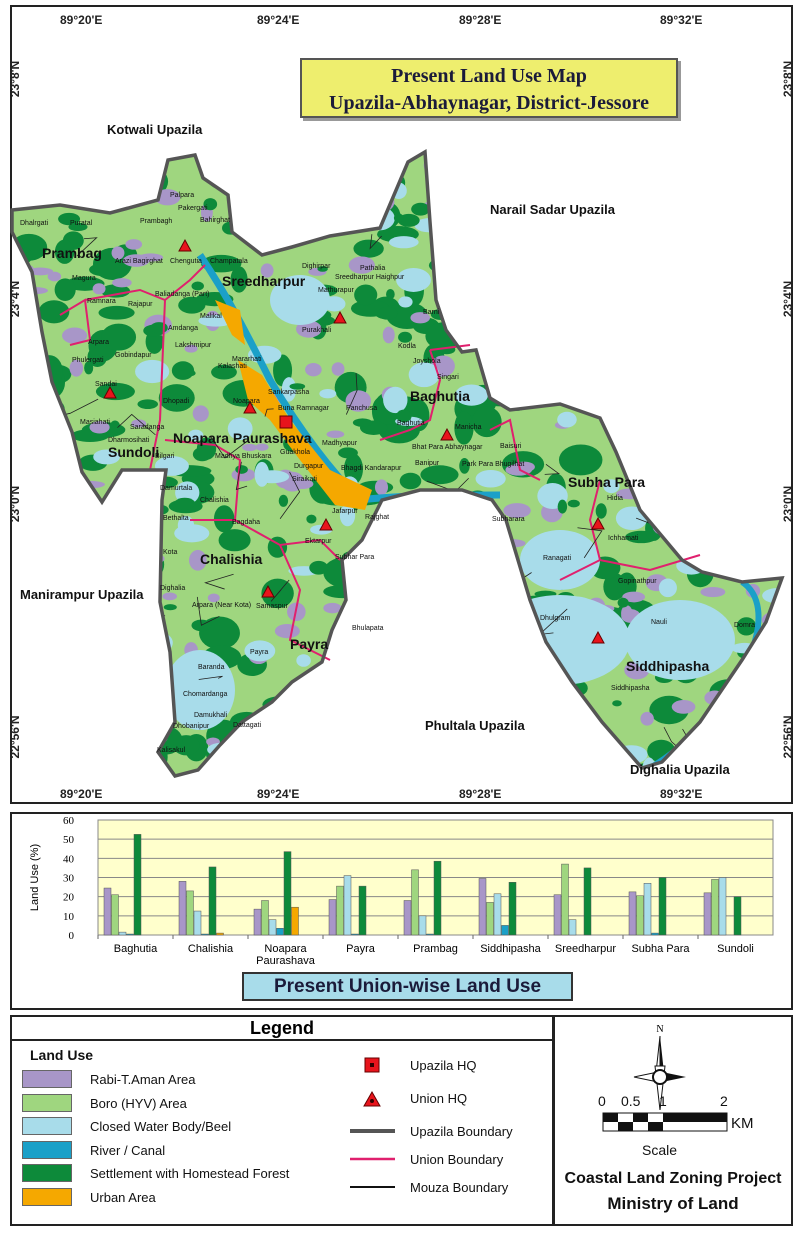  I want to click on village-label: Bahirghat, so click(215, 220).